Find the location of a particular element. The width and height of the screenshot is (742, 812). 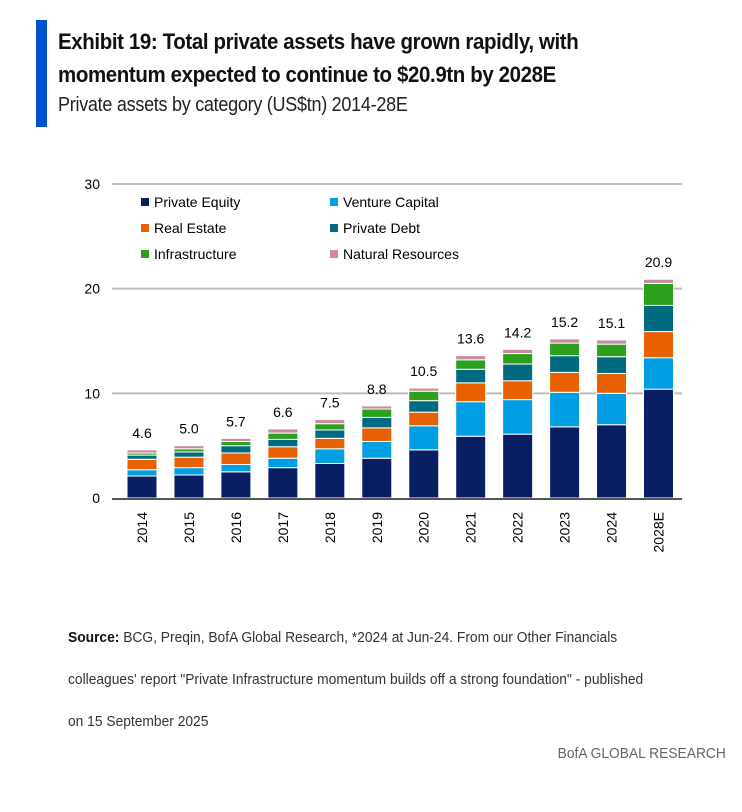

total-label: 20.9 is located at coordinates (658, 262).